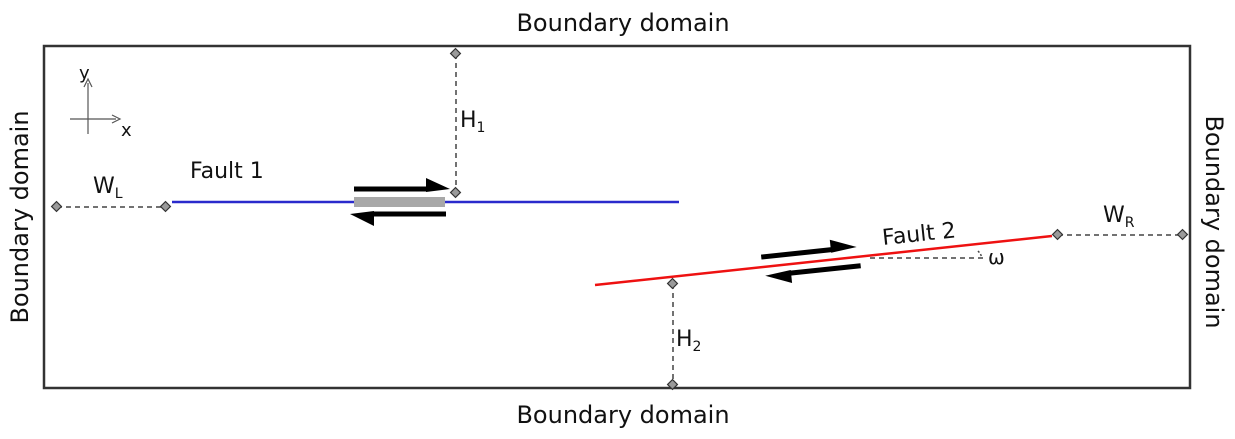 Image resolution: width=1235 pixels, height=439 pixels. Describe the element at coordinates (84, 73) in the screenshot. I see `axis-y-label: y` at that location.